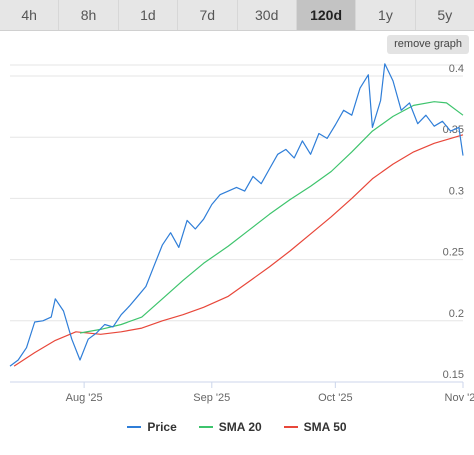 Image resolution: width=474 pixels, height=455 pixels. I want to click on chart-legend: Price SMA 20 SMA 50, so click(237, 427).